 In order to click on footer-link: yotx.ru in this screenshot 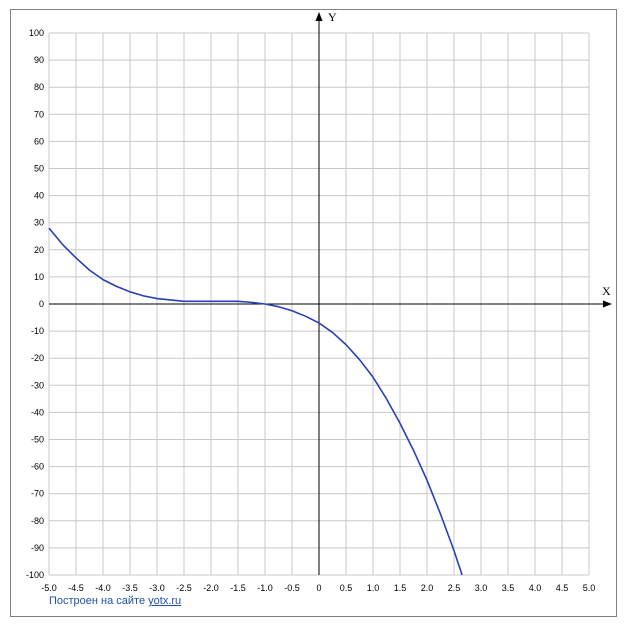, I will do `click(165, 601)`.